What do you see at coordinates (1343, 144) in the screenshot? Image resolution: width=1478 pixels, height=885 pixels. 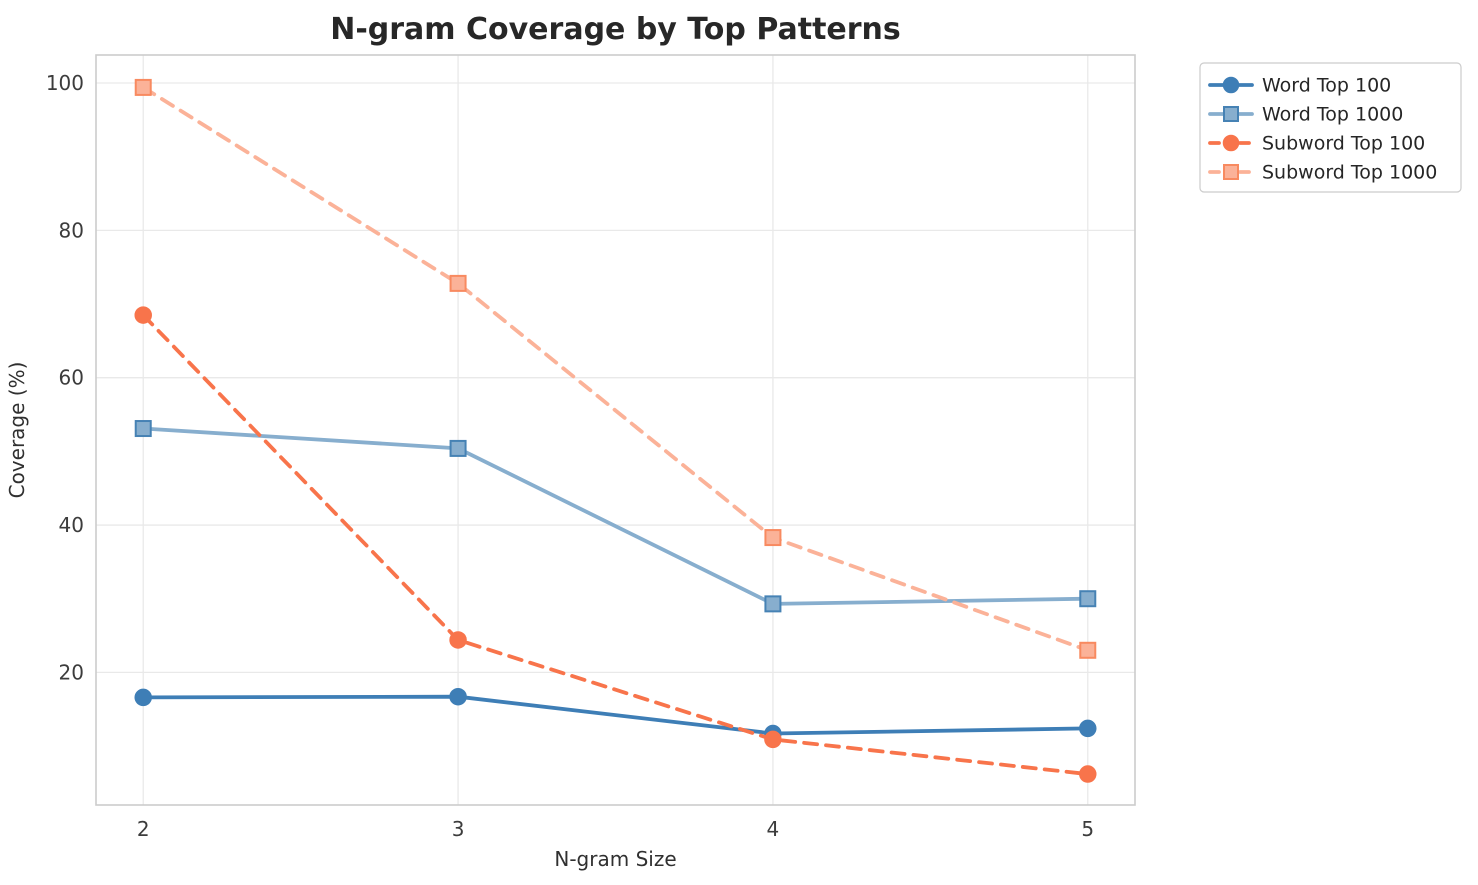 I see `legend-item-label: Subword Top 100` at bounding box center [1343, 144].